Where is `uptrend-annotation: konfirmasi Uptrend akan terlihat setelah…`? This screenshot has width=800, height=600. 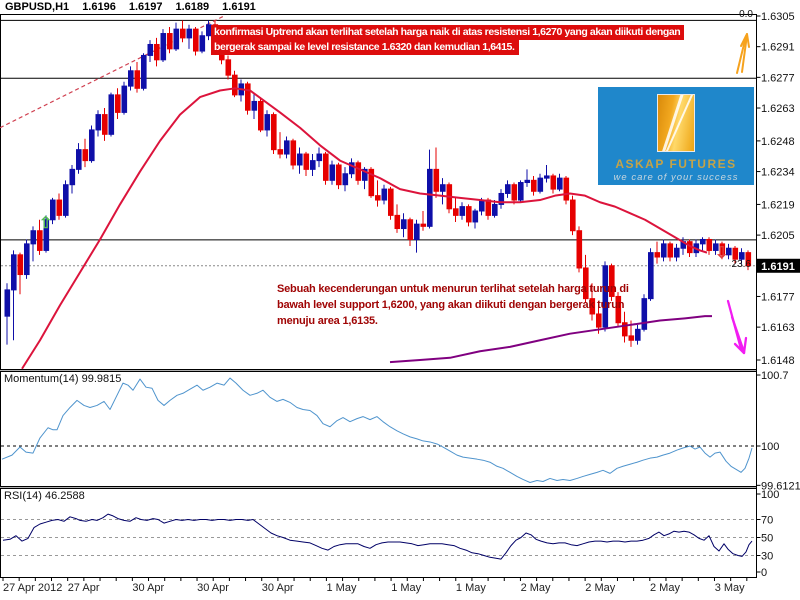
uptrend-annotation: konfirmasi Uptrend akan terlihat setelah… is located at coordinates (448, 40).